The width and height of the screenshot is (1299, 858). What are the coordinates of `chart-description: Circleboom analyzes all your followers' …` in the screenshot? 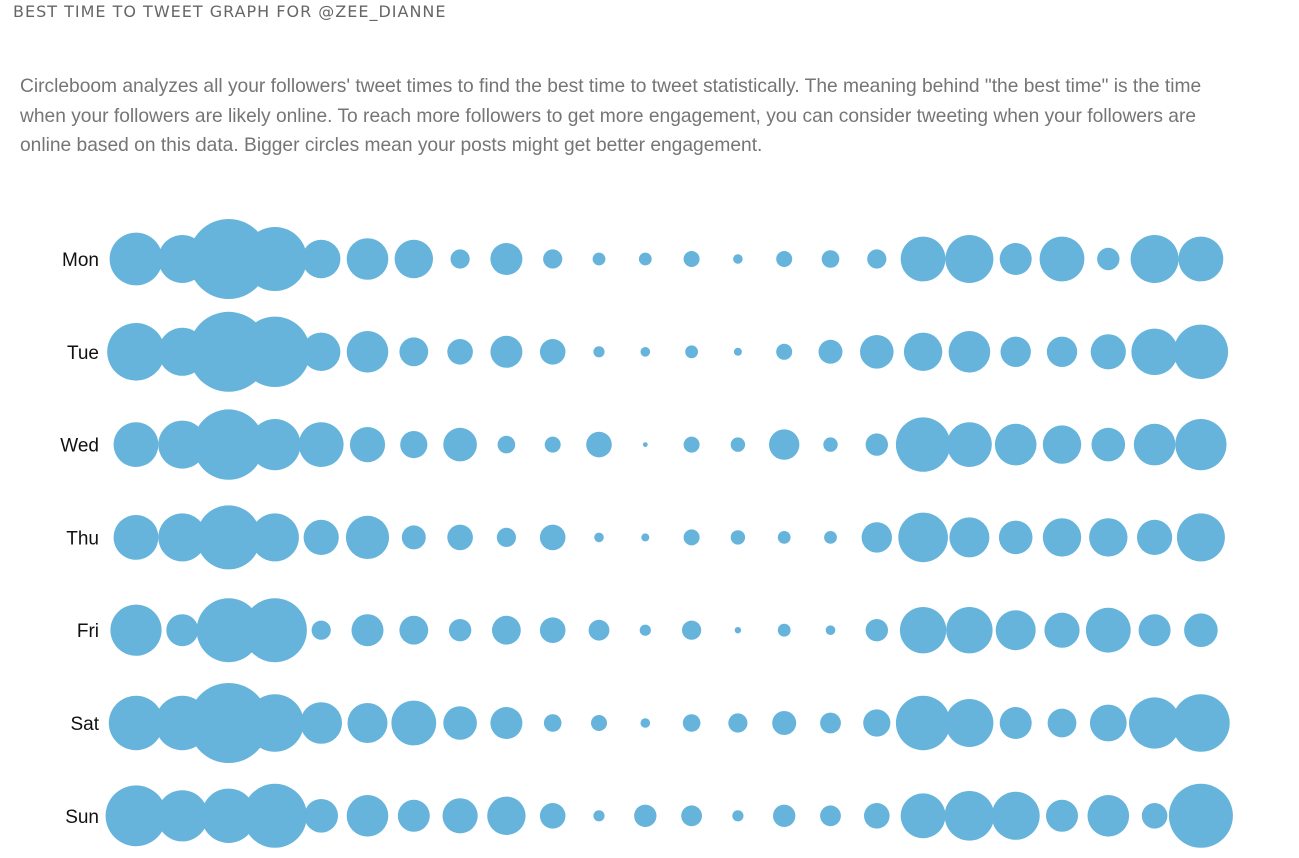 It's located at (611, 116).